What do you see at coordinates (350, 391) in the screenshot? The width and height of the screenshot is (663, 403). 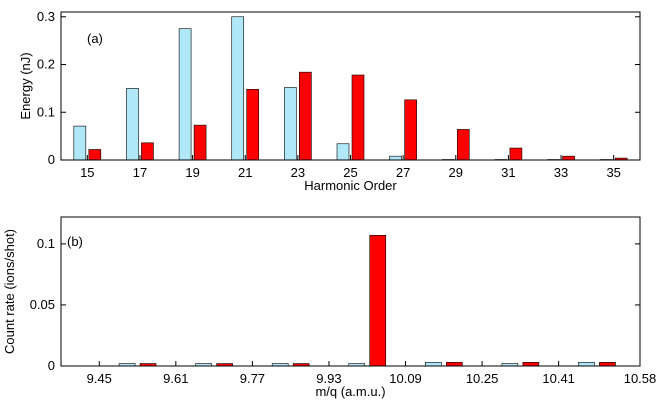 I see `panel-b-x-axis-title: m/q (a.m.u.)` at bounding box center [350, 391].